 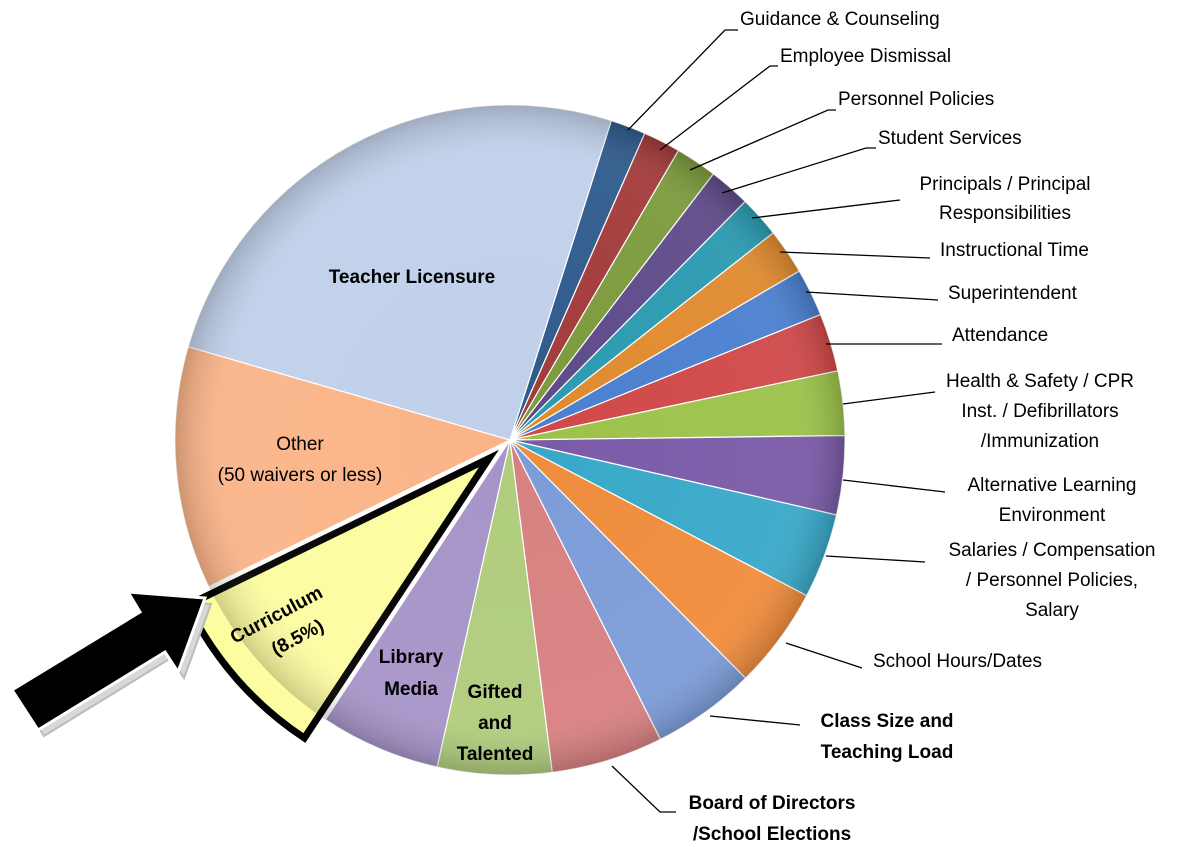 I want to click on slice-label: Principals / Principal Responsibilities, so click(x=1004, y=199).